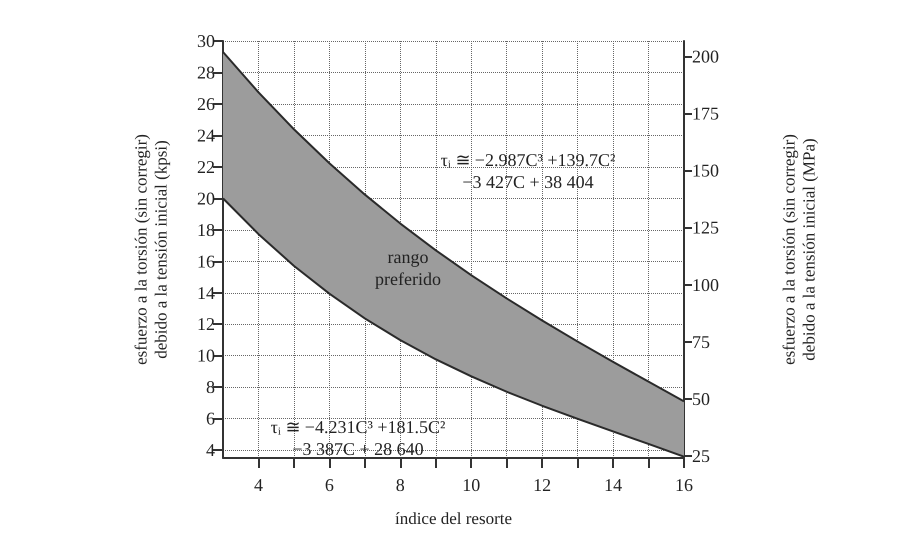  What do you see at coordinates (210, 418) in the screenshot?
I see `y-tick-label: 6` at bounding box center [210, 418].